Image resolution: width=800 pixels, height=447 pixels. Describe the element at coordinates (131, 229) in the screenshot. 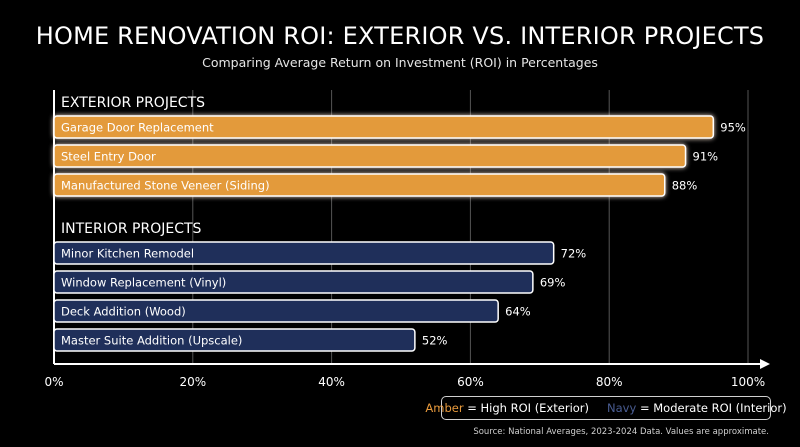

I see `group-header: INTERIOR PROJECTS` at that location.